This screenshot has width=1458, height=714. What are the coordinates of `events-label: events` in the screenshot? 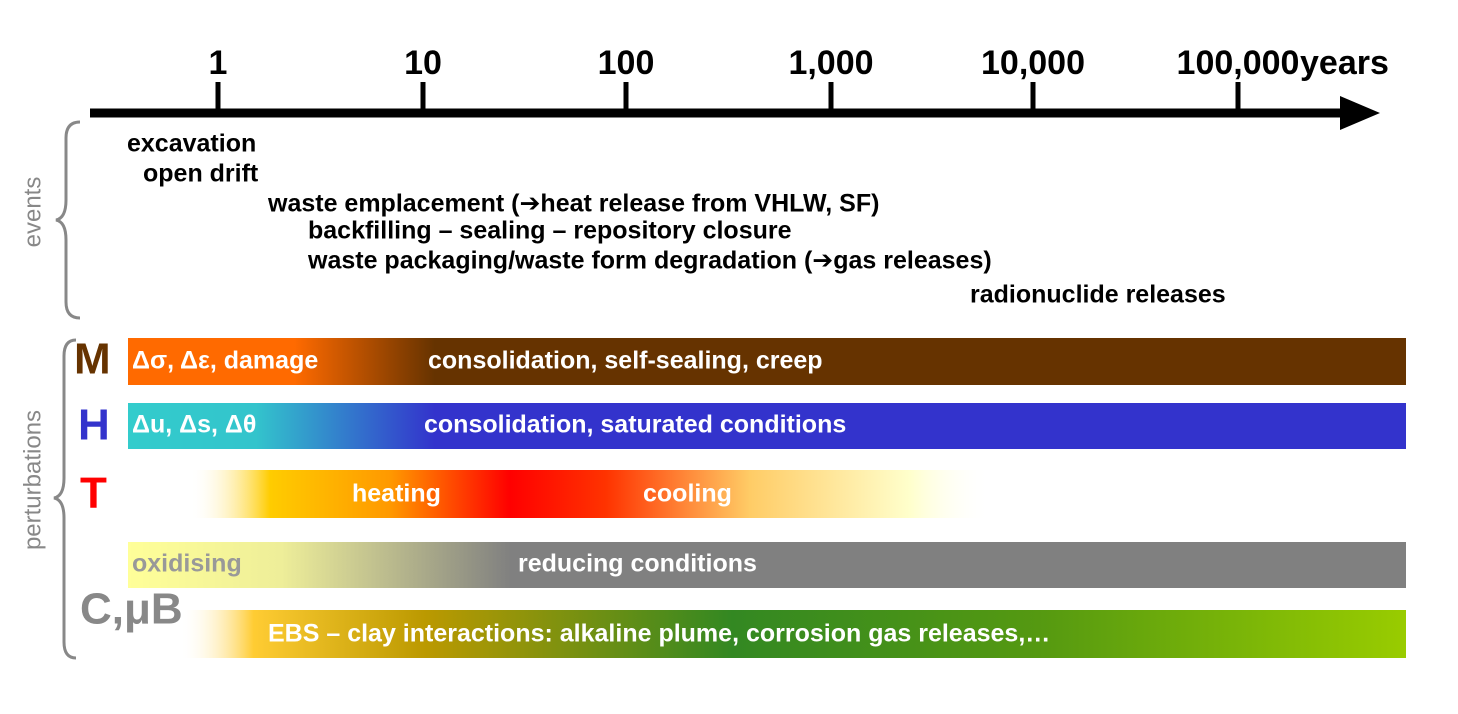 It's located at (32, 212).